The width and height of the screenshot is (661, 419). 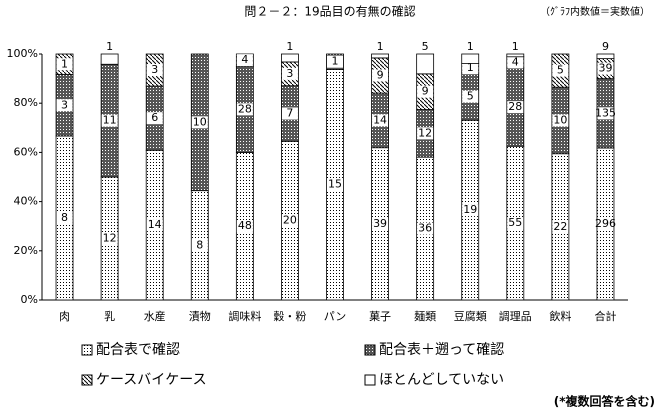 I want to click on y-tick-label: 80%, so click(x=26, y=102).